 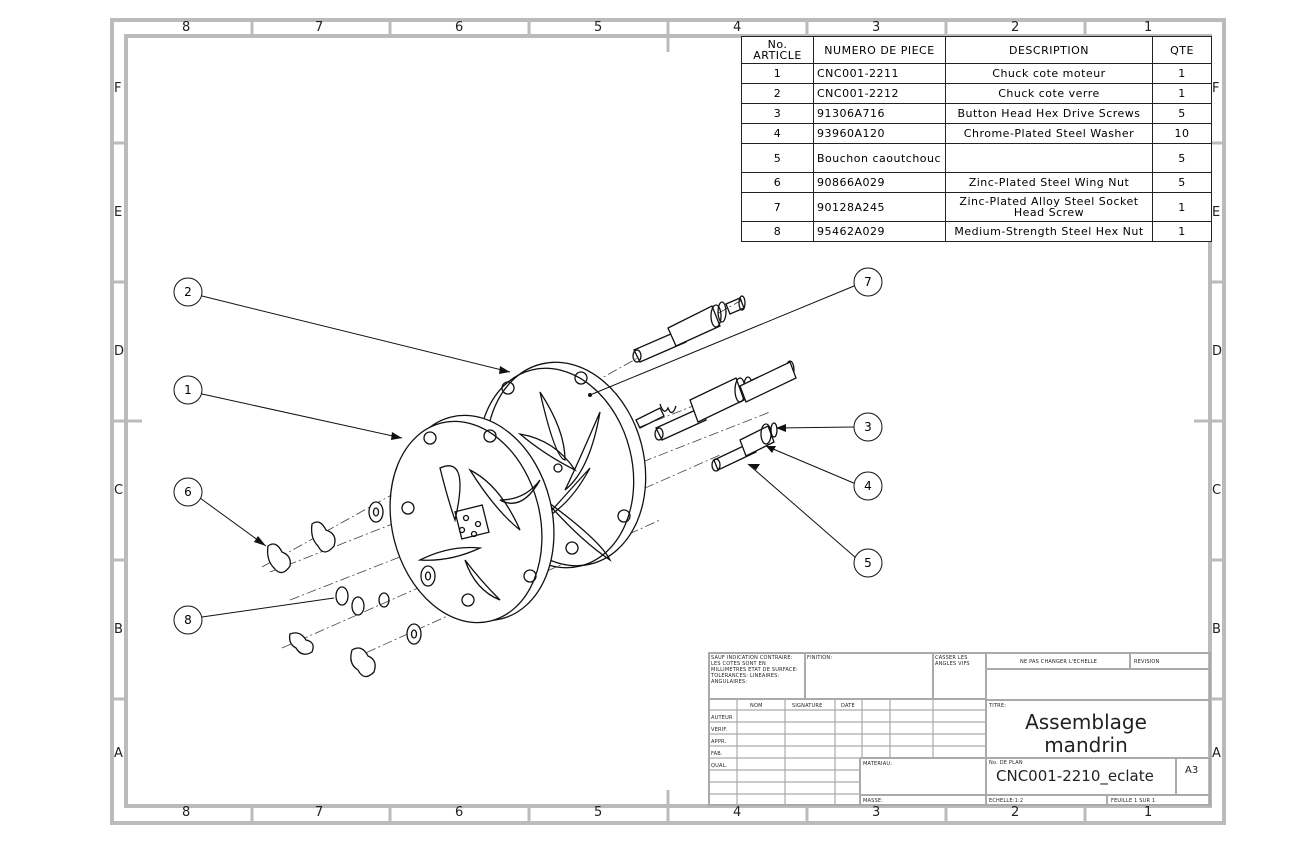 What do you see at coordinates (188, 620) in the screenshot?
I see `balloon-8: 8` at bounding box center [188, 620].